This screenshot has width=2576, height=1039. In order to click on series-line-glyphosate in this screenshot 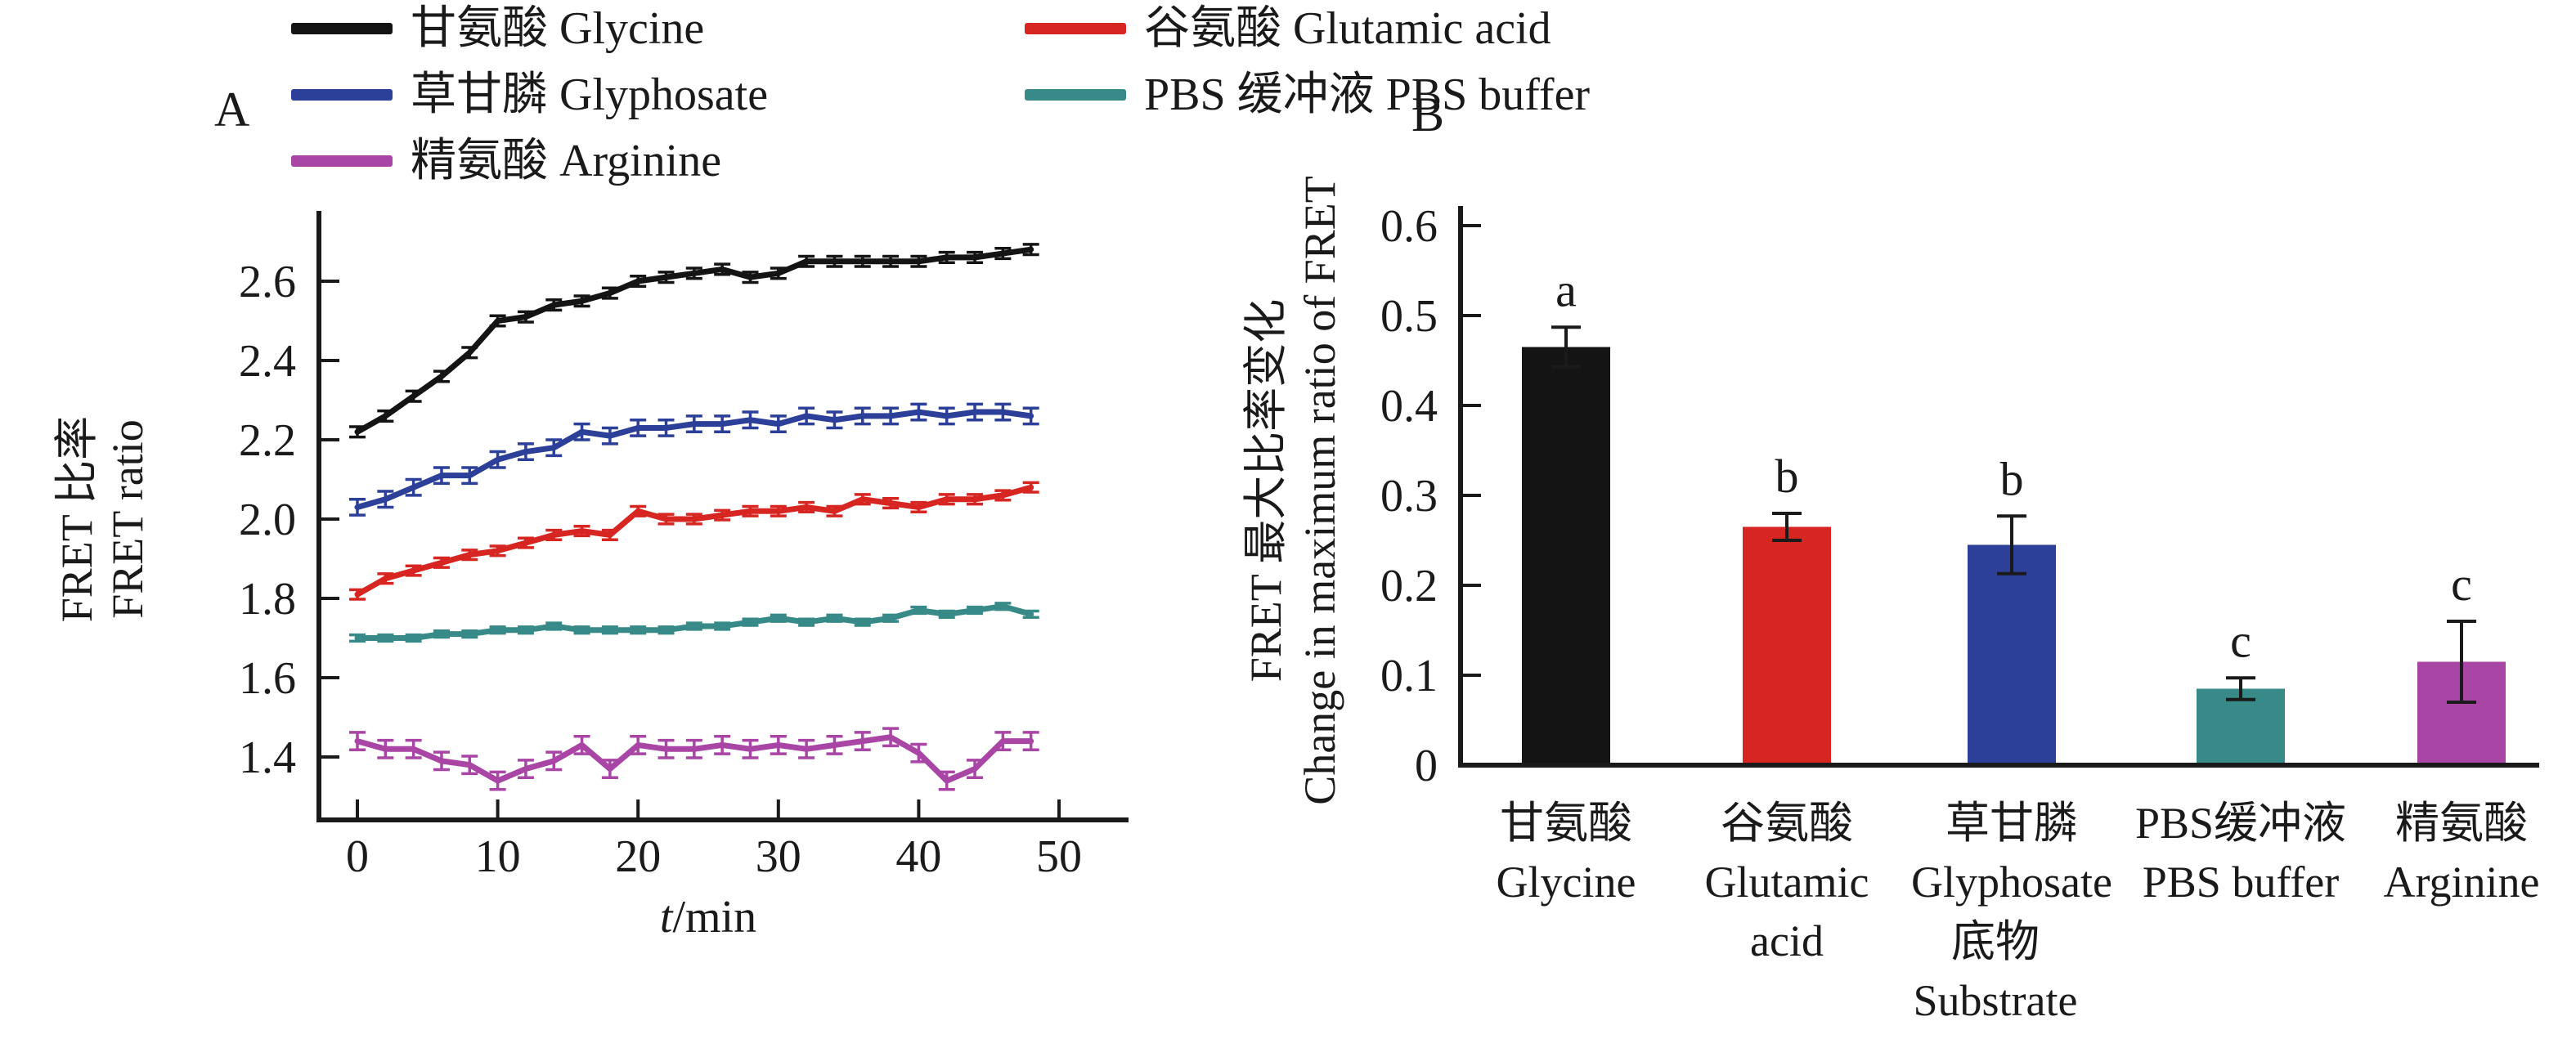, I will do `click(694, 460)`.